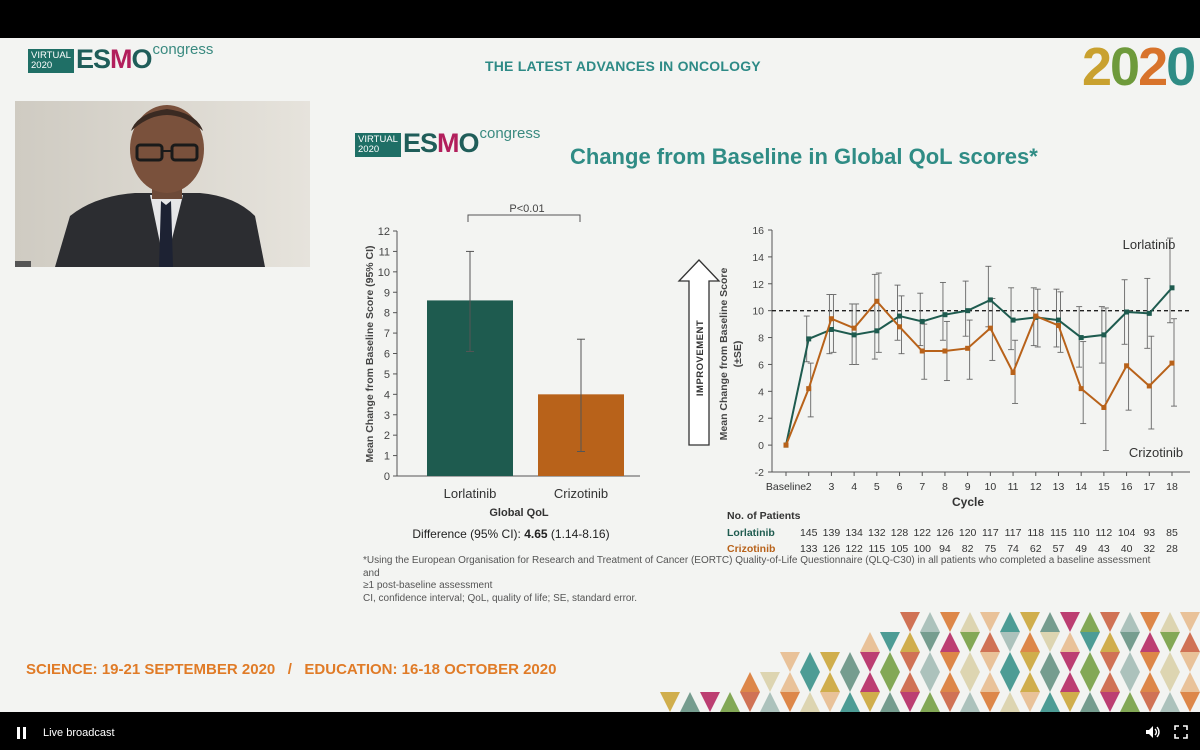  I want to click on patients-count-lorlatinib: 120, so click(968, 533).